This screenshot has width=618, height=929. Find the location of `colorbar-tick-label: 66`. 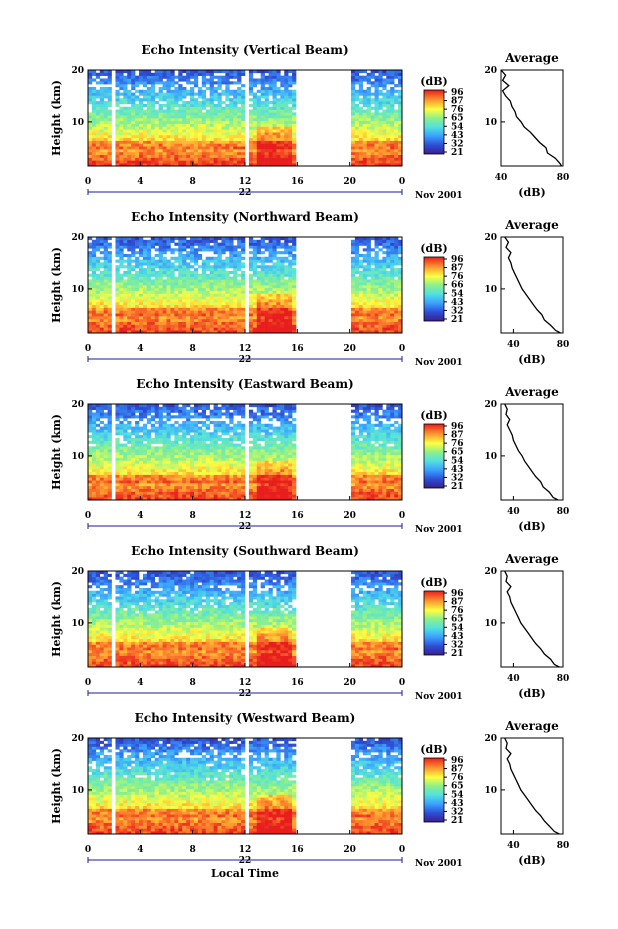

colorbar-tick-label: 66 is located at coordinates (457, 286).